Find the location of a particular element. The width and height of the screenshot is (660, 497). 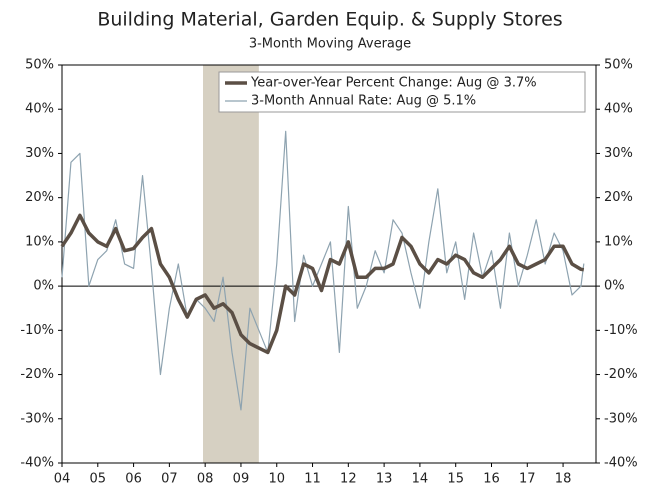

x-tick-label: 16 is located at coordinates (491, 479).